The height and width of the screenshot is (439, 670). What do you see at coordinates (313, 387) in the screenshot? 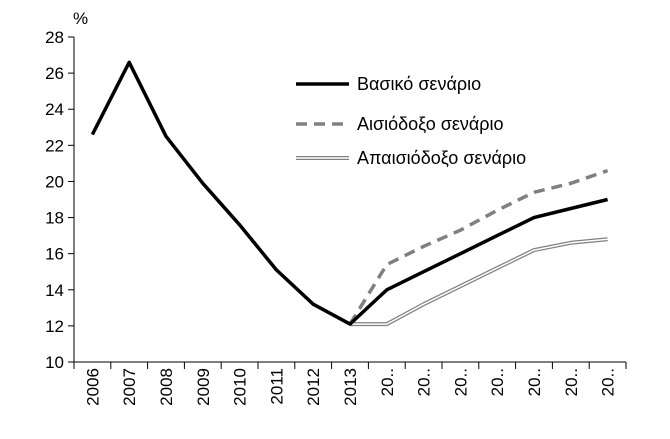
I see `x-tick-label: 2012` at bounding box center [313, 387].